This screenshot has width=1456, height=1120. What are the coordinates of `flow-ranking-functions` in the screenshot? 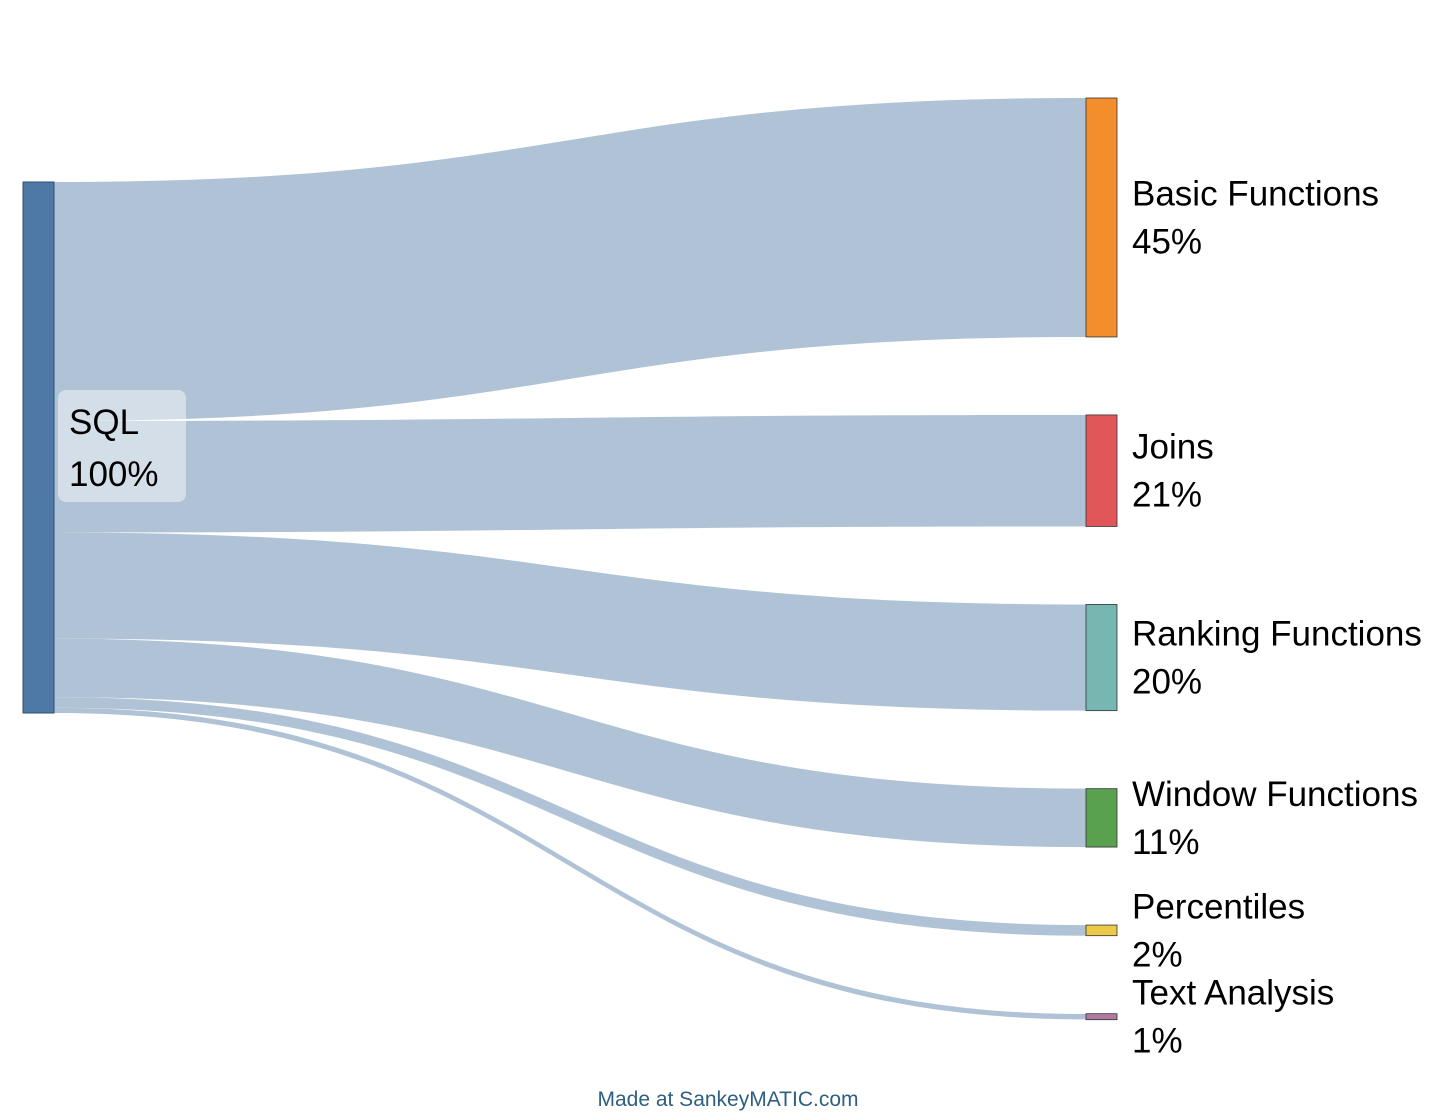 It's located at (570, 621).